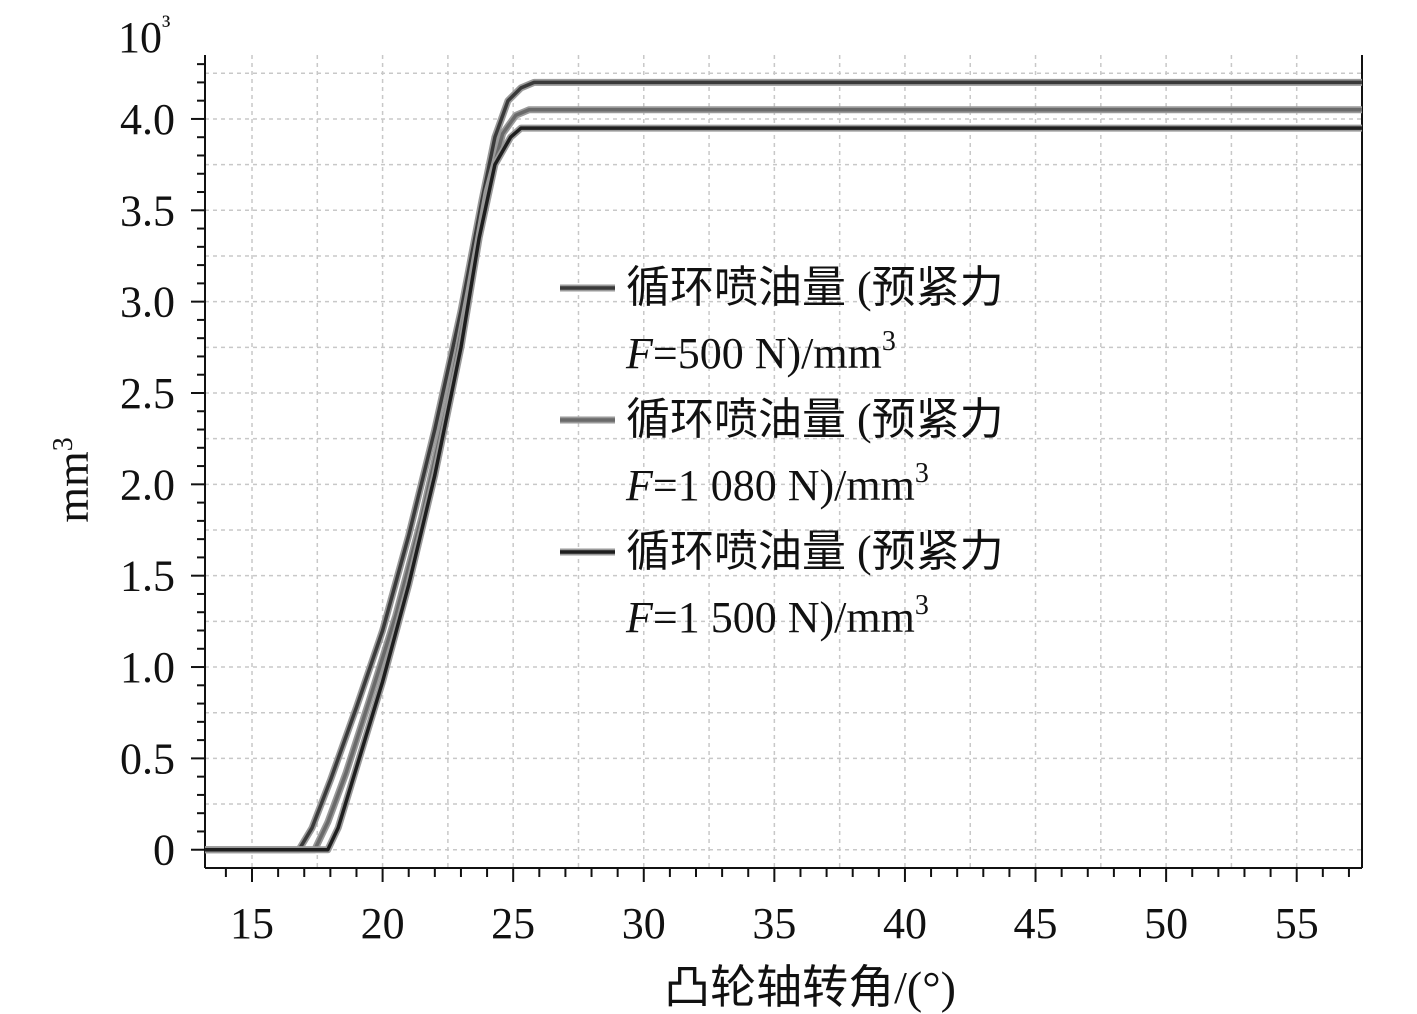  Describe the element at coordinates (905, 923) in the screenshot. I see `x-tick-label: 40` at that location.